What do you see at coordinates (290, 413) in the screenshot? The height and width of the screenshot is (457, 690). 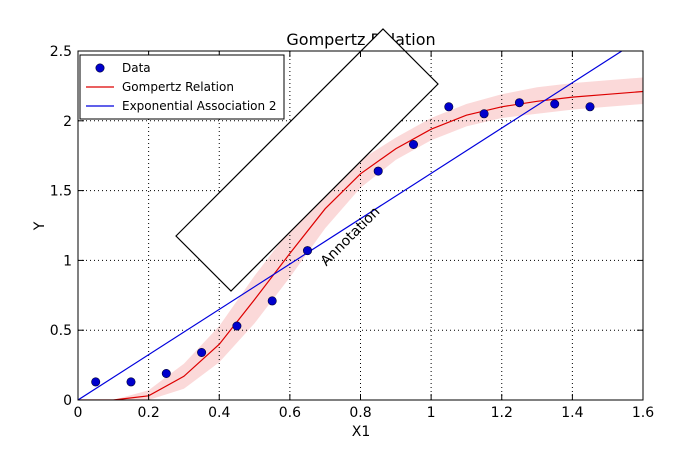 I see `x-tick-label: 0.6` at bounding box center [290, 413].